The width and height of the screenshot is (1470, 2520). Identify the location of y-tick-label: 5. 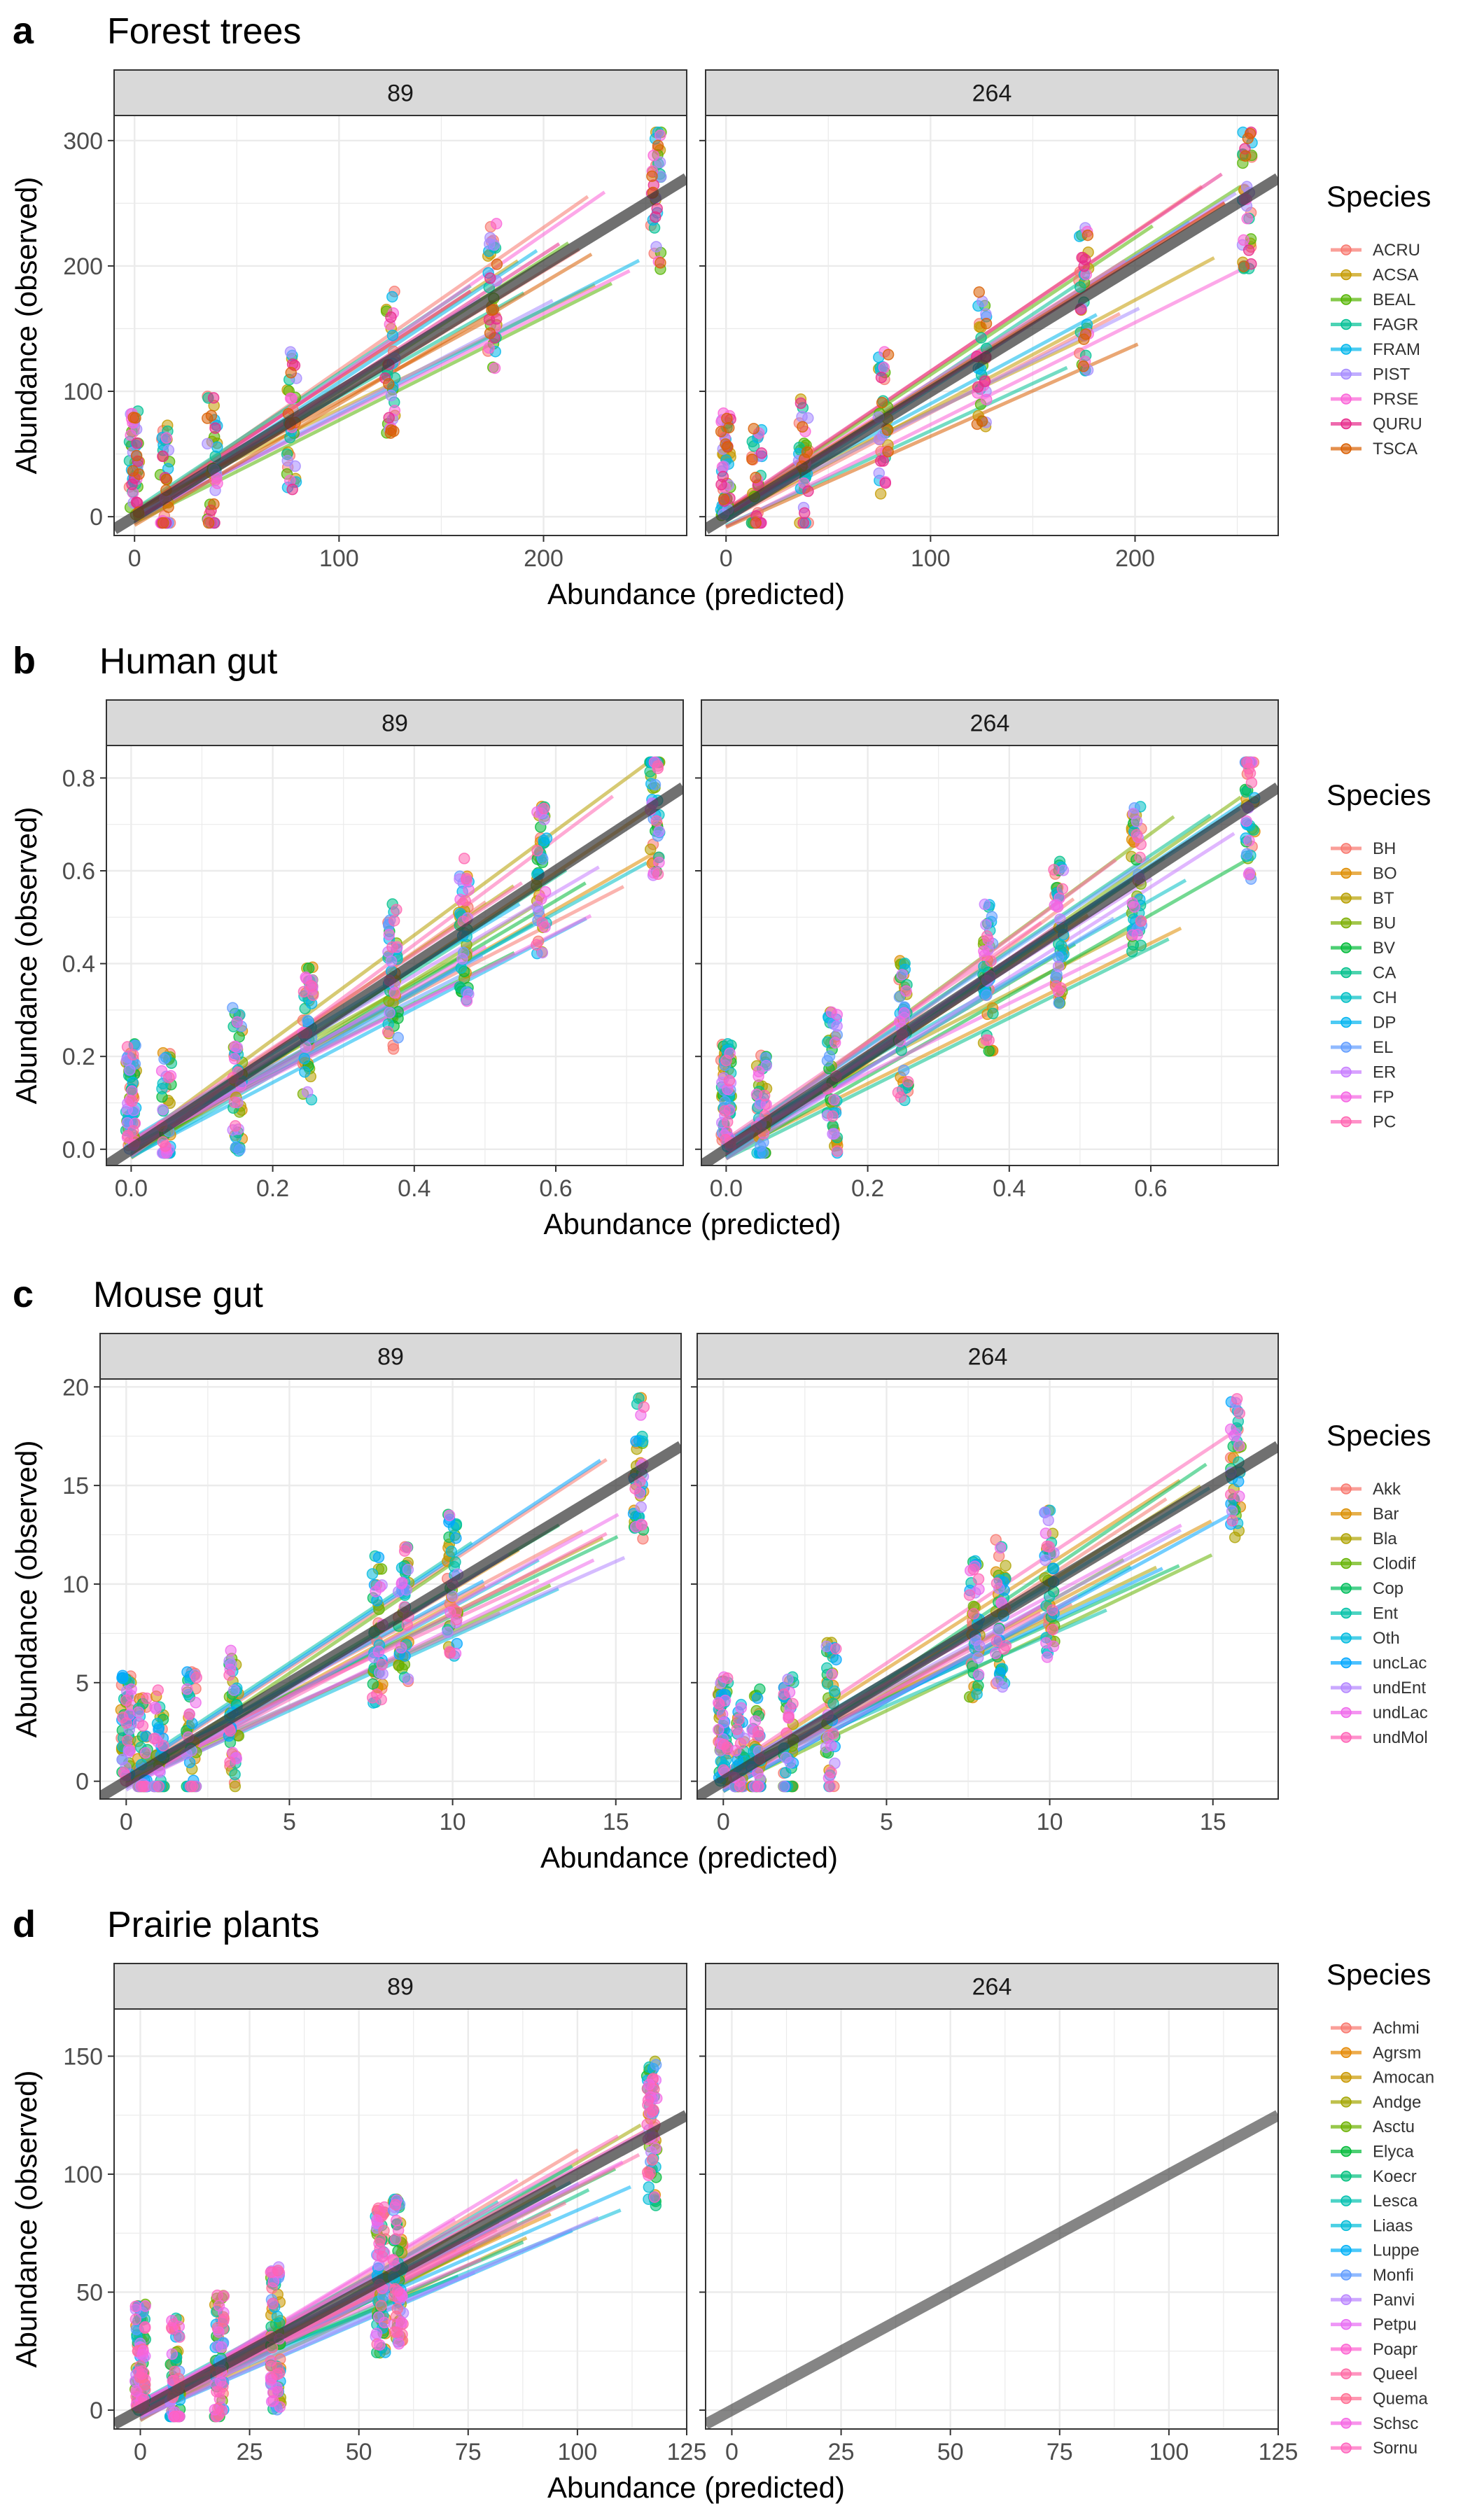
(82, 1683).